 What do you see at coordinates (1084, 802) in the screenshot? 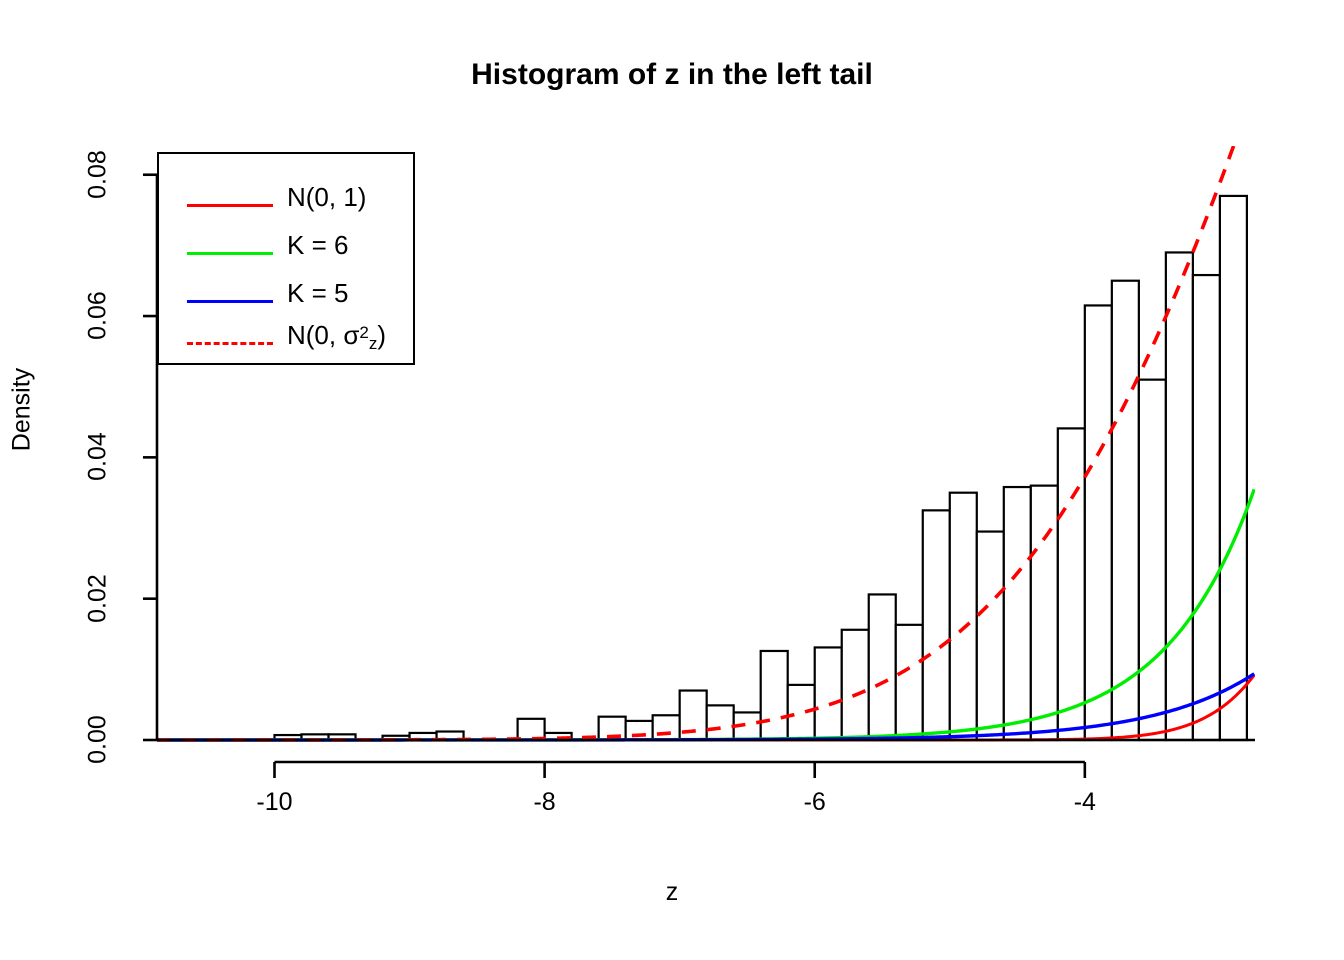
I see `x-tick-label: -4` at bounding box center [1084, 802].